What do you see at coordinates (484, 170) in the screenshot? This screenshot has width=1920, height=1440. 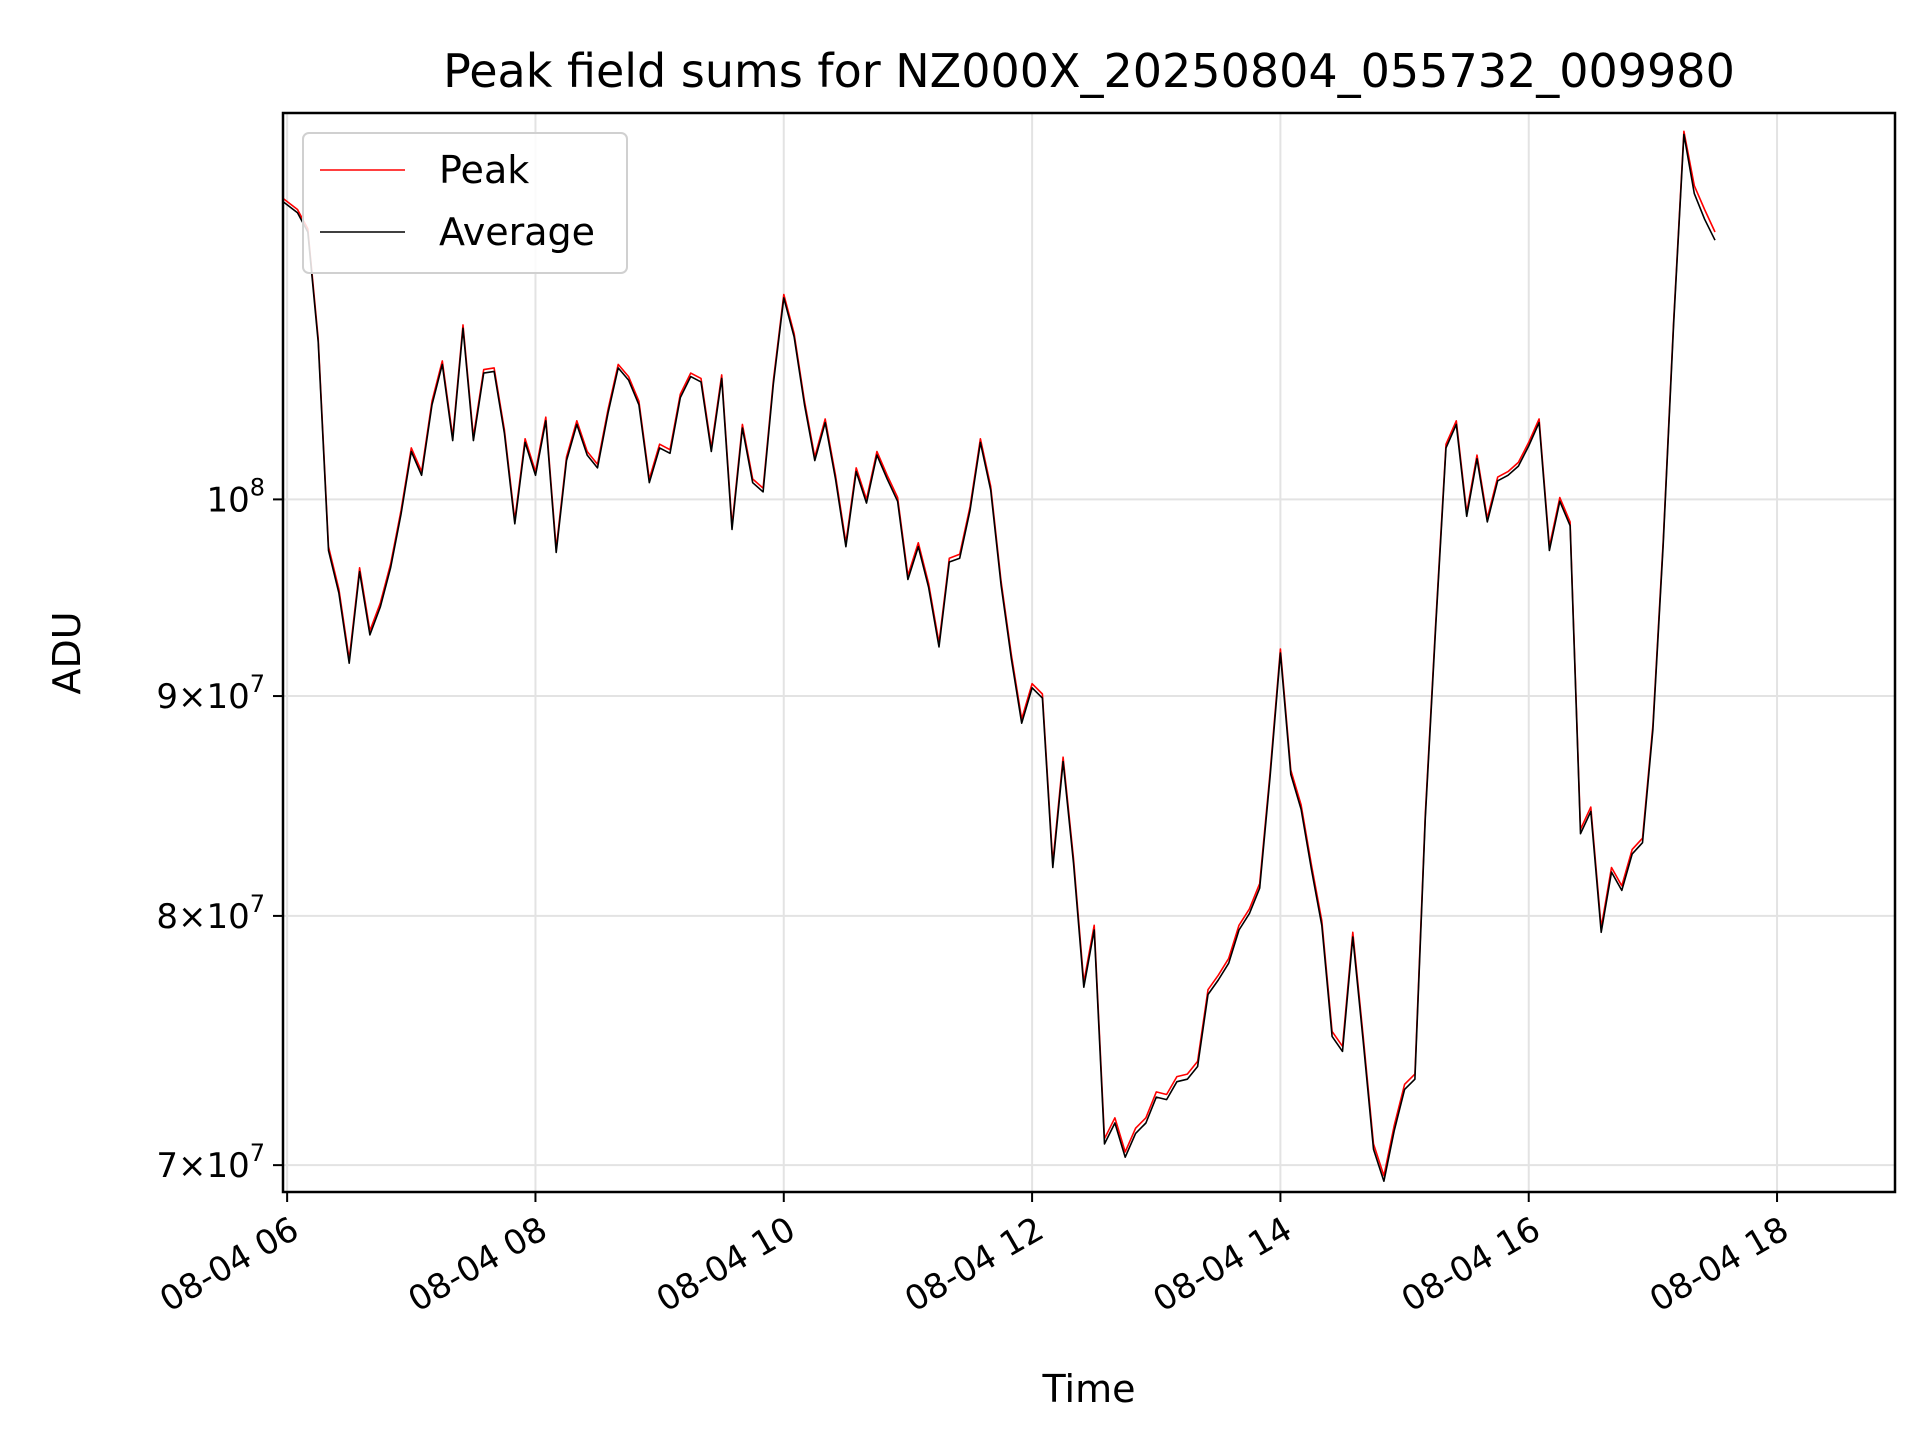 I see `legend-label-peak: Peak` at bounding box center [484, 170].